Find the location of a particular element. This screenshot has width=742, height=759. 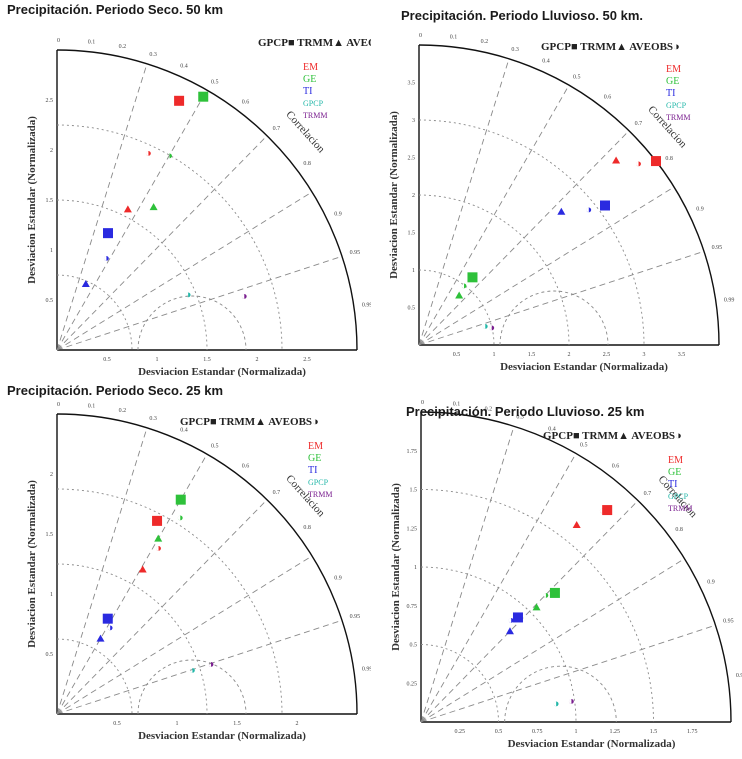

y-tick-label: 1.25 is located at coordinates (412, 529).